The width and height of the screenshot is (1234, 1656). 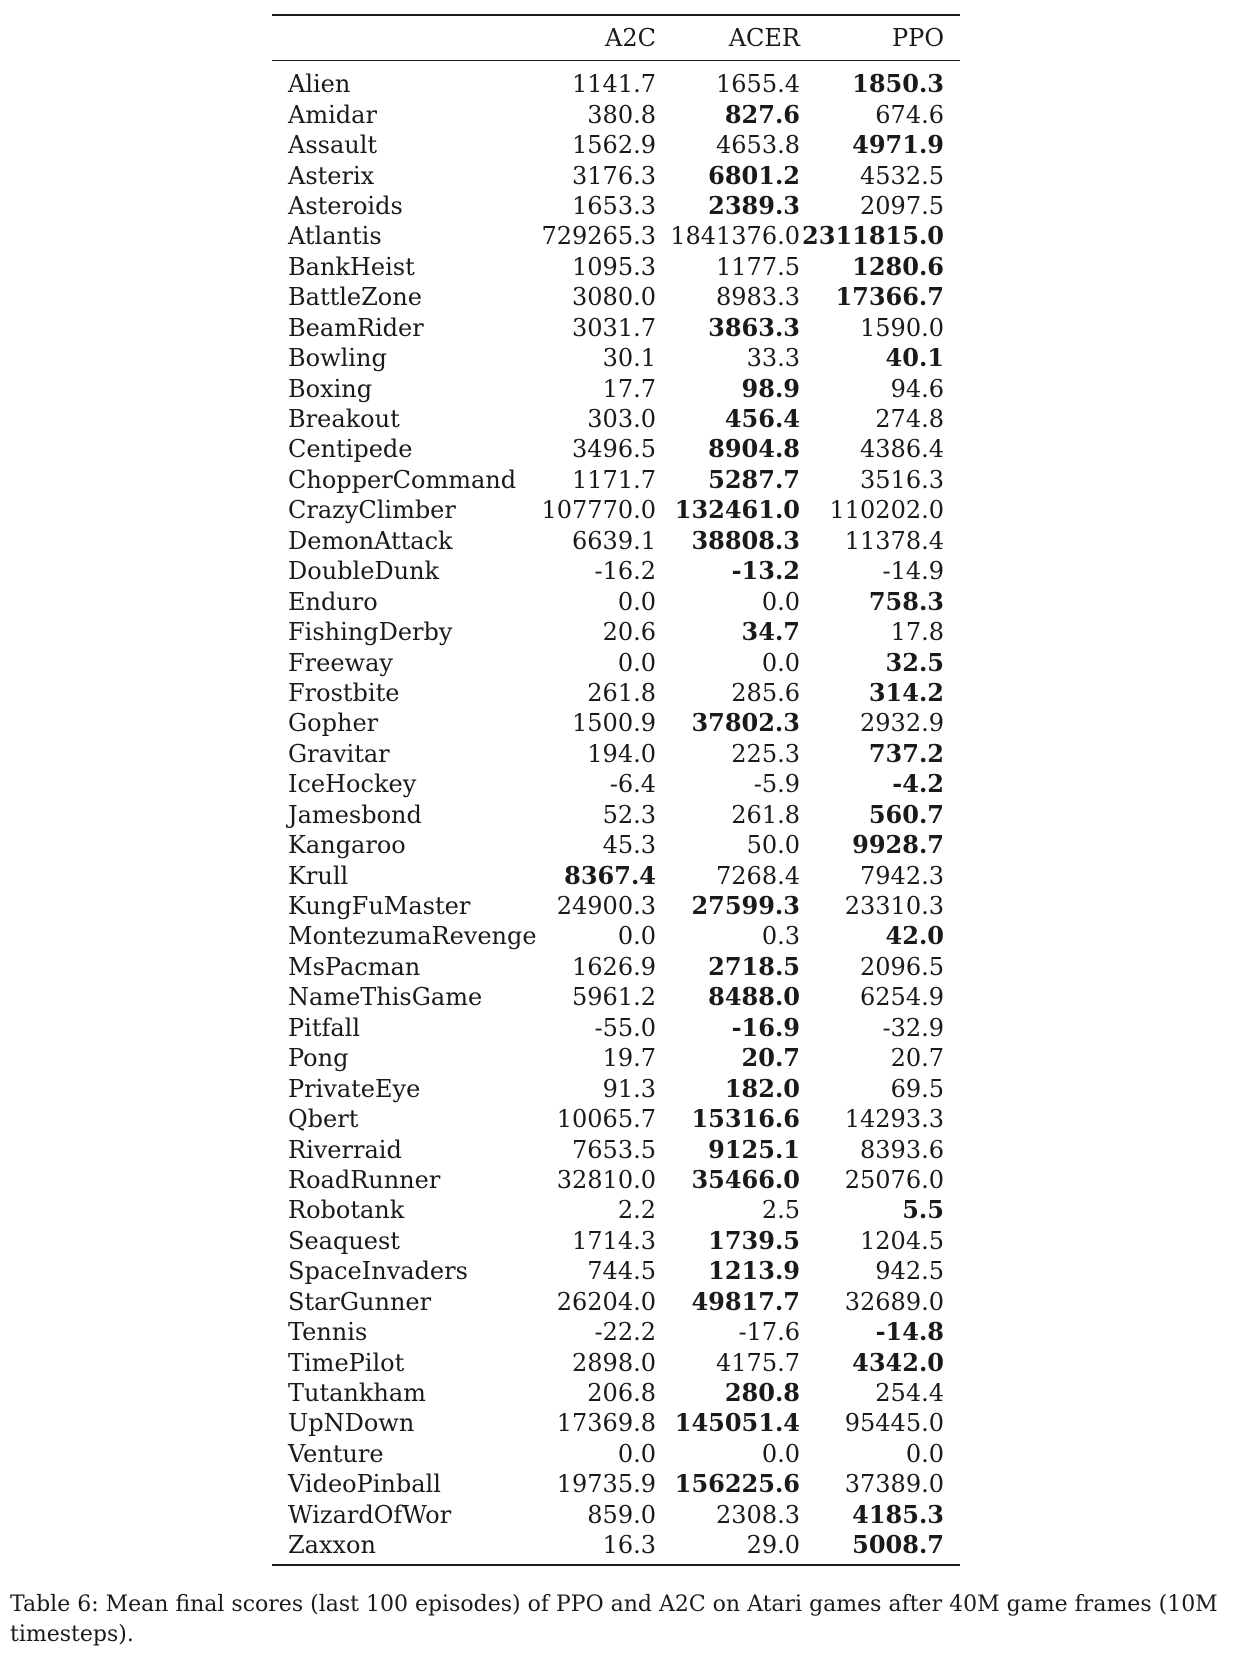 I want to click on acer-score-cell: 8488.0, so click(x=754, y=997).